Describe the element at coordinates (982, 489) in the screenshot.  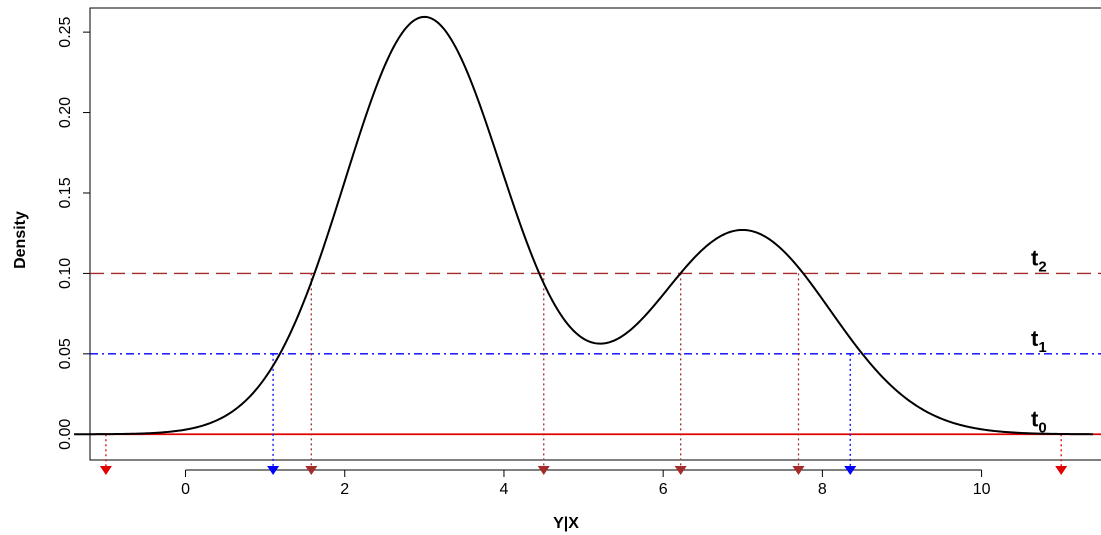
I see `x-tick-label: 10` at that location.